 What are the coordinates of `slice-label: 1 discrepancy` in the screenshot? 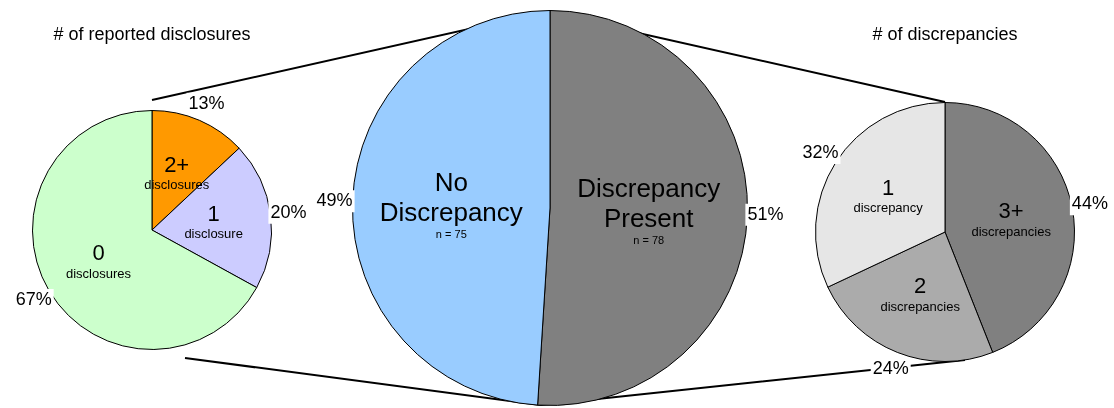 It's located at (888, 195).